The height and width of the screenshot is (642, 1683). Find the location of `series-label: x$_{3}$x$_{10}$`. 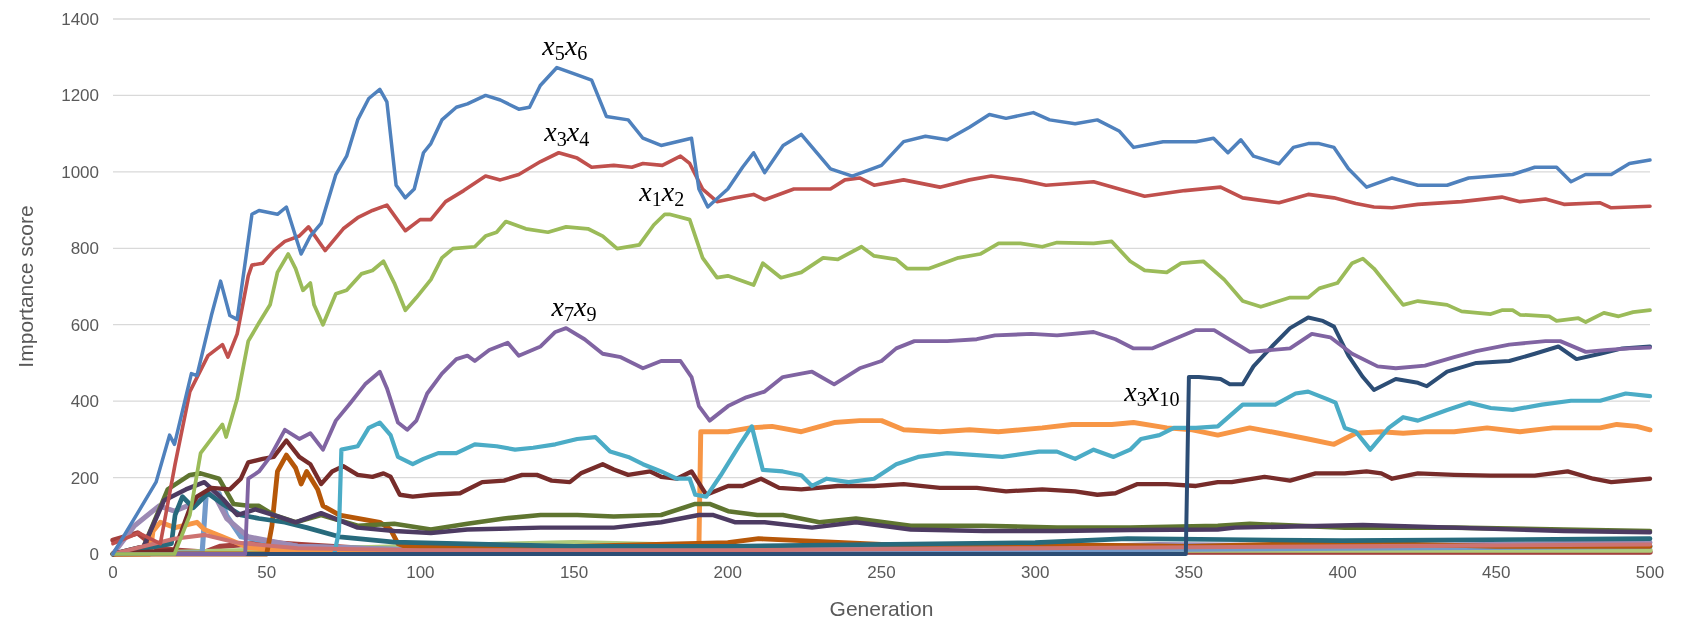

series-label: x$_{3}$x$_{10}$ is located at coordinates (1151, 392).